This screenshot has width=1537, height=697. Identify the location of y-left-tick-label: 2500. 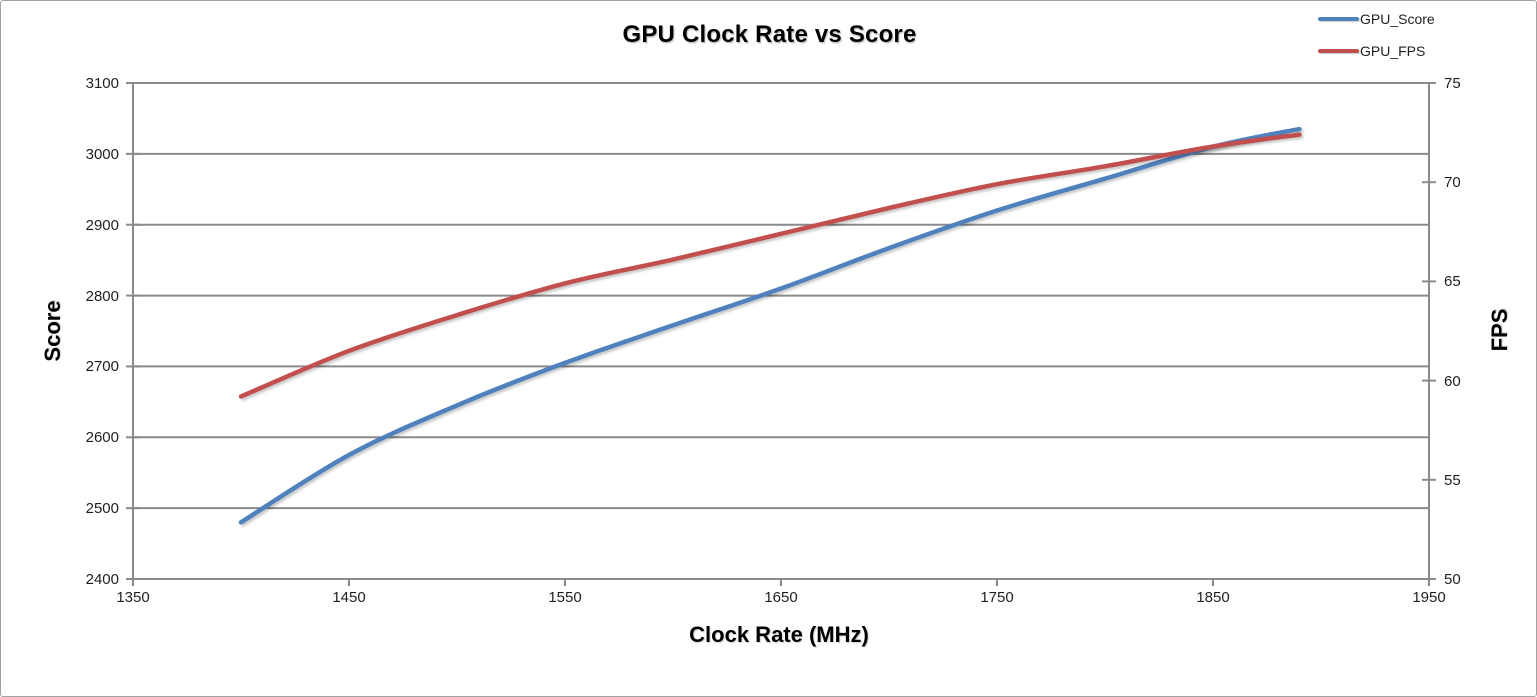
(102, 509).